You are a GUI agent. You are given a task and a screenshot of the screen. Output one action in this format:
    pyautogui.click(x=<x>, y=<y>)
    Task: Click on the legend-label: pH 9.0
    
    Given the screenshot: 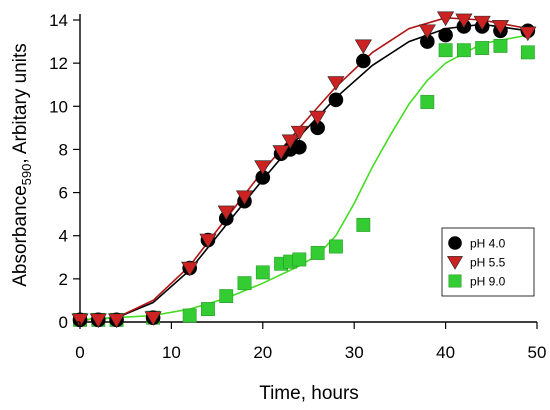 What is the action you would take?
    pyautogui.click(x=488, y=282)
    